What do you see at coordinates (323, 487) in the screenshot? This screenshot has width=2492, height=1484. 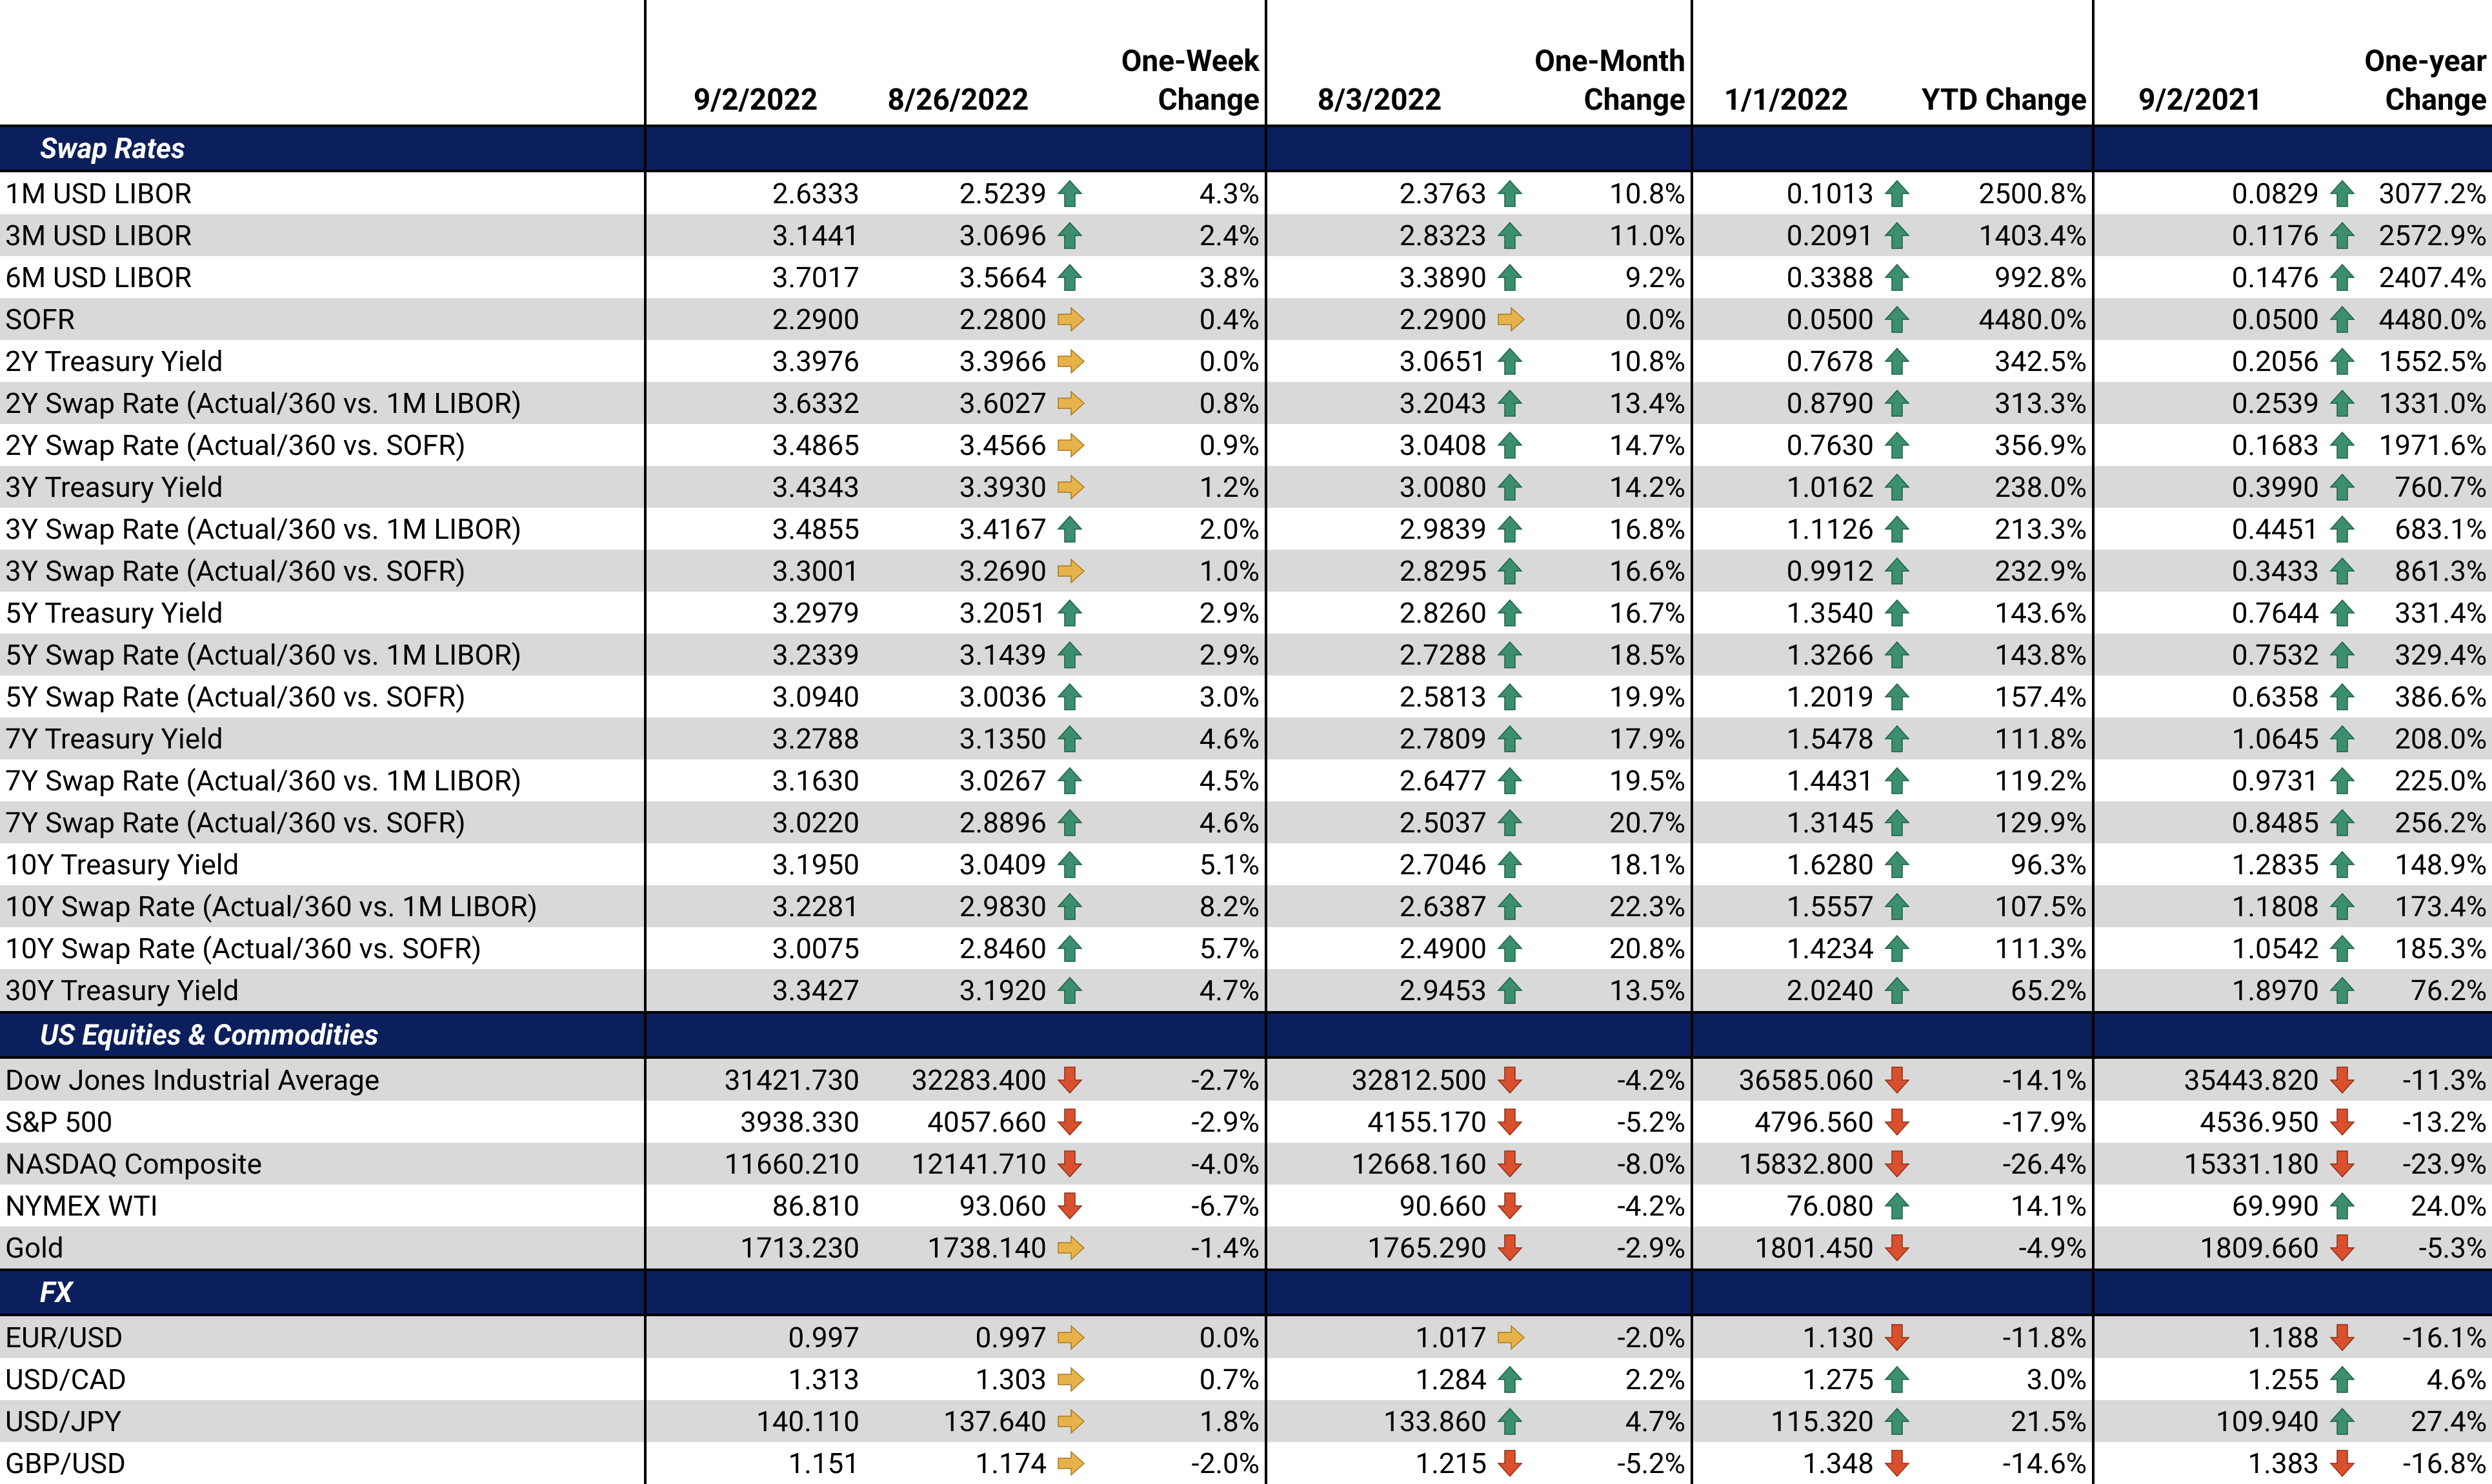 I see `row-label: 3Y Treasury Yield` at bounding box center [323, 487].